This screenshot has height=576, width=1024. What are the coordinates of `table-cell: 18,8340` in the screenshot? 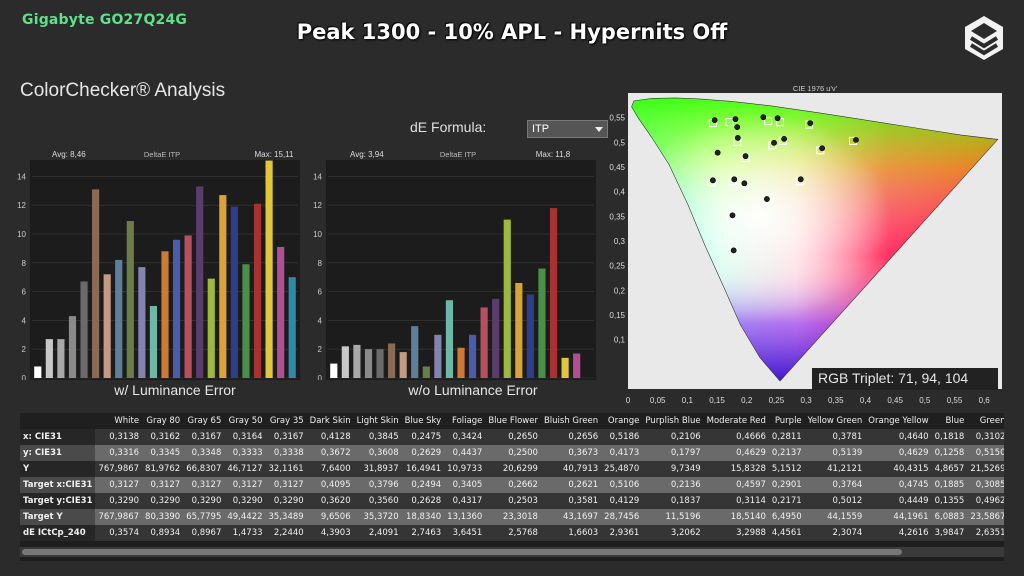 It's located at (423, 517).